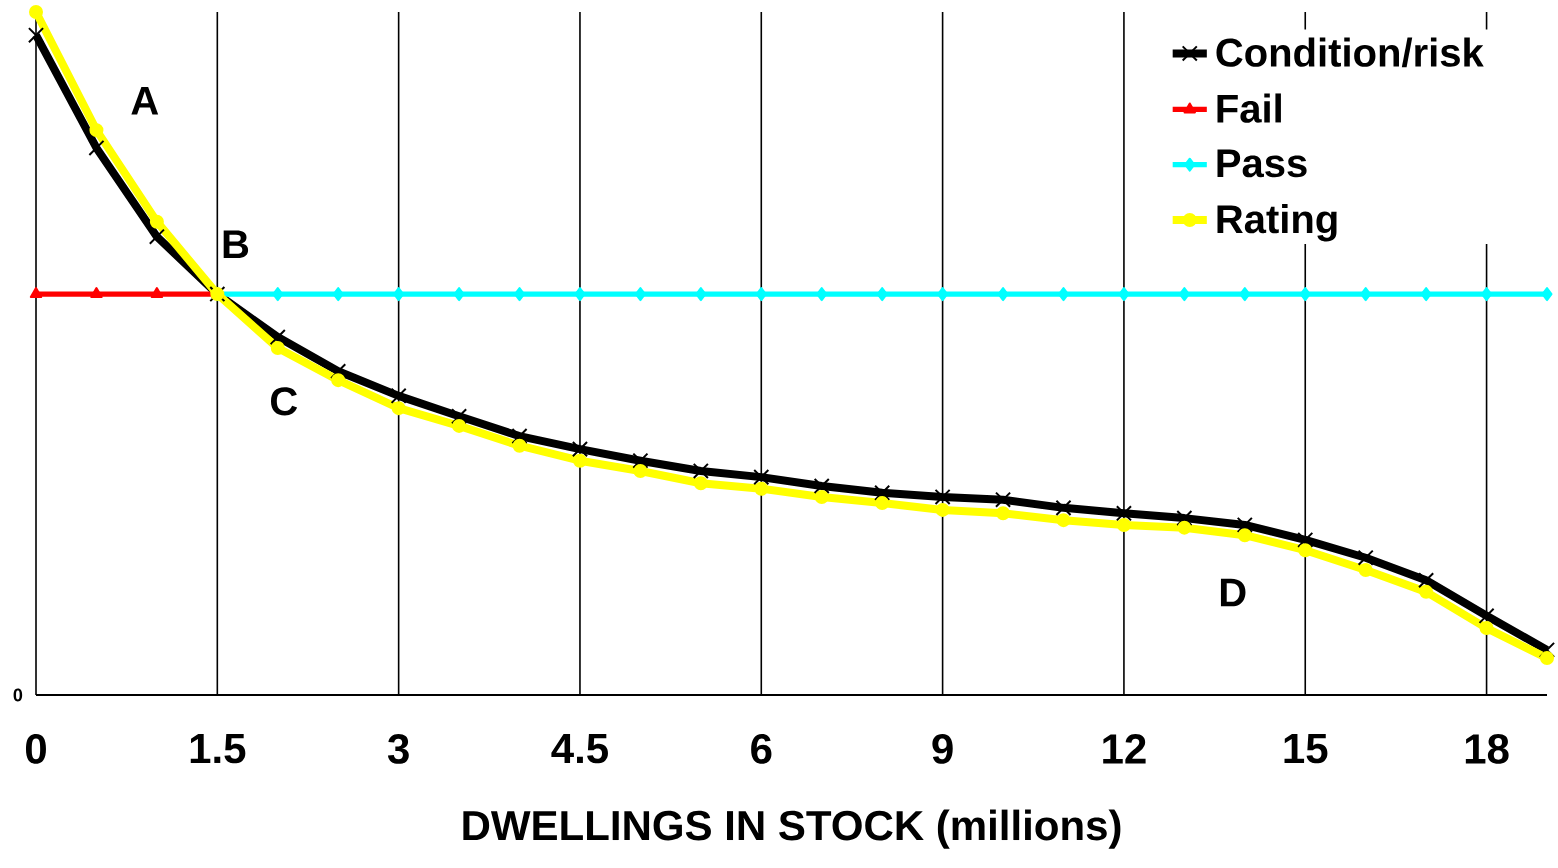 The width and height of the screenshot is (1558, 868). Describe the element at coordinates (145, 101) in the screenshot. I see `annotation: A` at that location.